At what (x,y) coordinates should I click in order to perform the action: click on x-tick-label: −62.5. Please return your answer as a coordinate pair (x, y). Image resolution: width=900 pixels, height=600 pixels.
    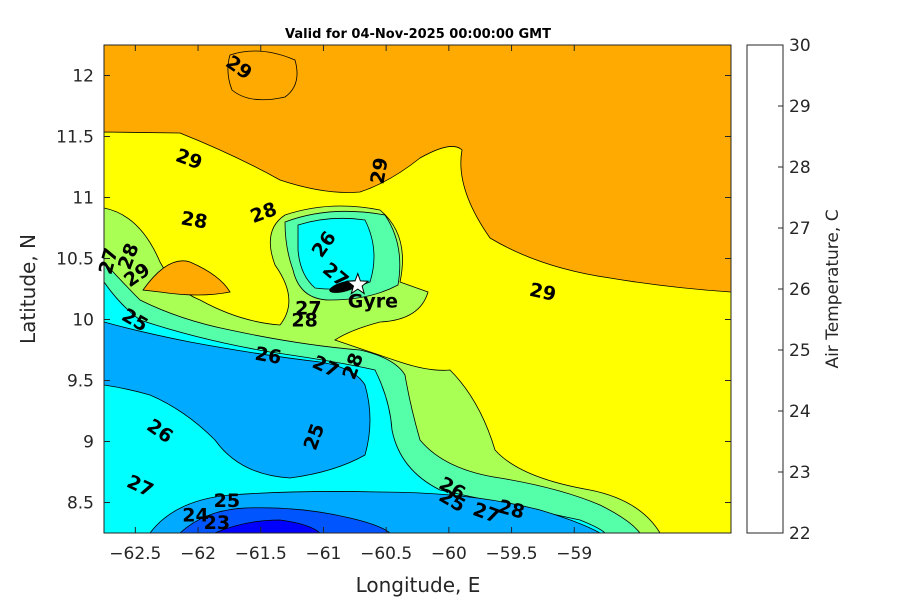
    Looking at the image, I should click on (135, 554).